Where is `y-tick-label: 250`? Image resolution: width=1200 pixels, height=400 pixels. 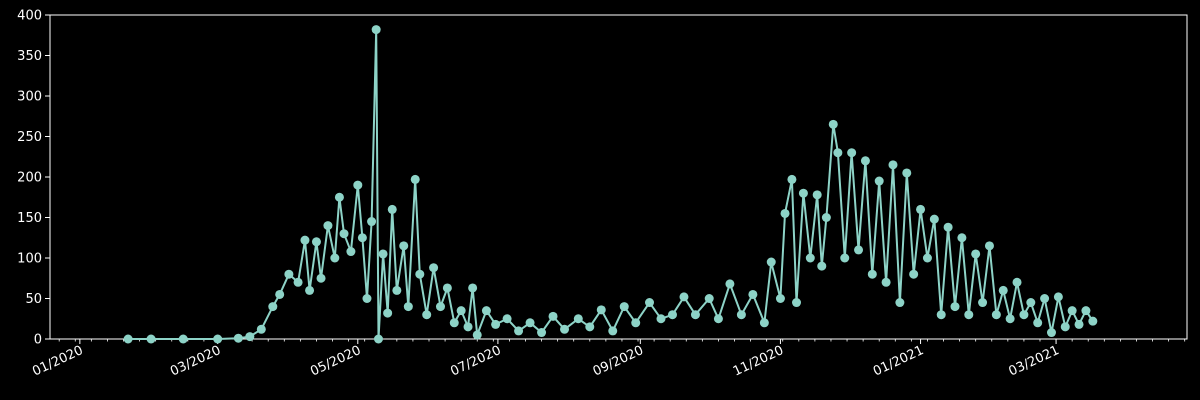 y-tick-label: 250 is located at coordinates (29, 137).